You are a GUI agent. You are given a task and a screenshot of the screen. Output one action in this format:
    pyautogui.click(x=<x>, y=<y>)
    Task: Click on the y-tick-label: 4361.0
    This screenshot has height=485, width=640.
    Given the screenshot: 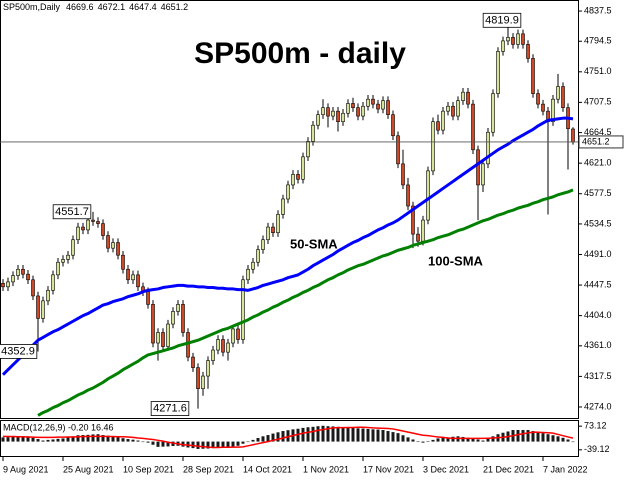 What is the action you would take?
    pyautogui.click(x=598, y=345)
    